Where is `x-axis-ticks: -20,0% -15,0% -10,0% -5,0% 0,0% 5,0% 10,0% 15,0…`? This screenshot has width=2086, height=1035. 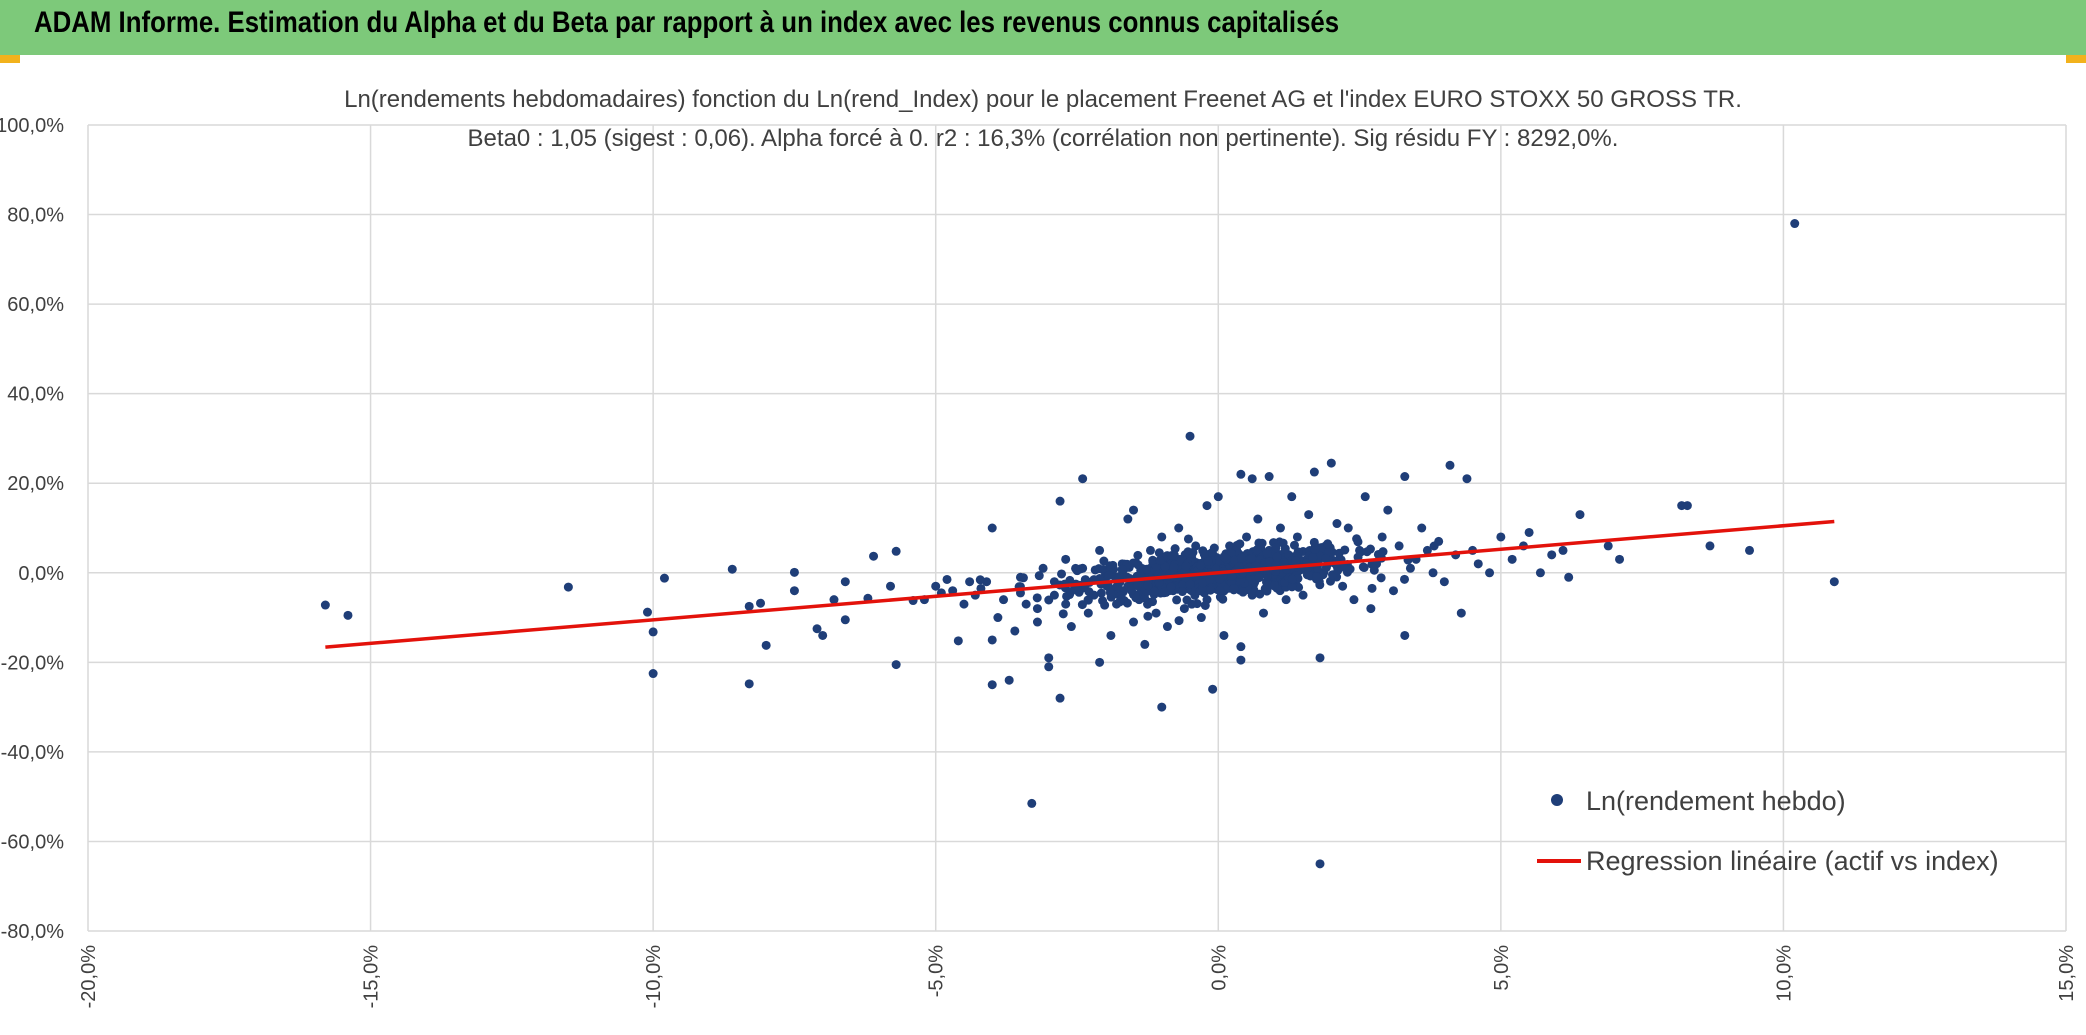
x-axis-ticks: -20,0% -15,0% -10,0% -5,0% 0,0% 5,0% 10,0% 15,0… is located at coordinates (1078, 977).